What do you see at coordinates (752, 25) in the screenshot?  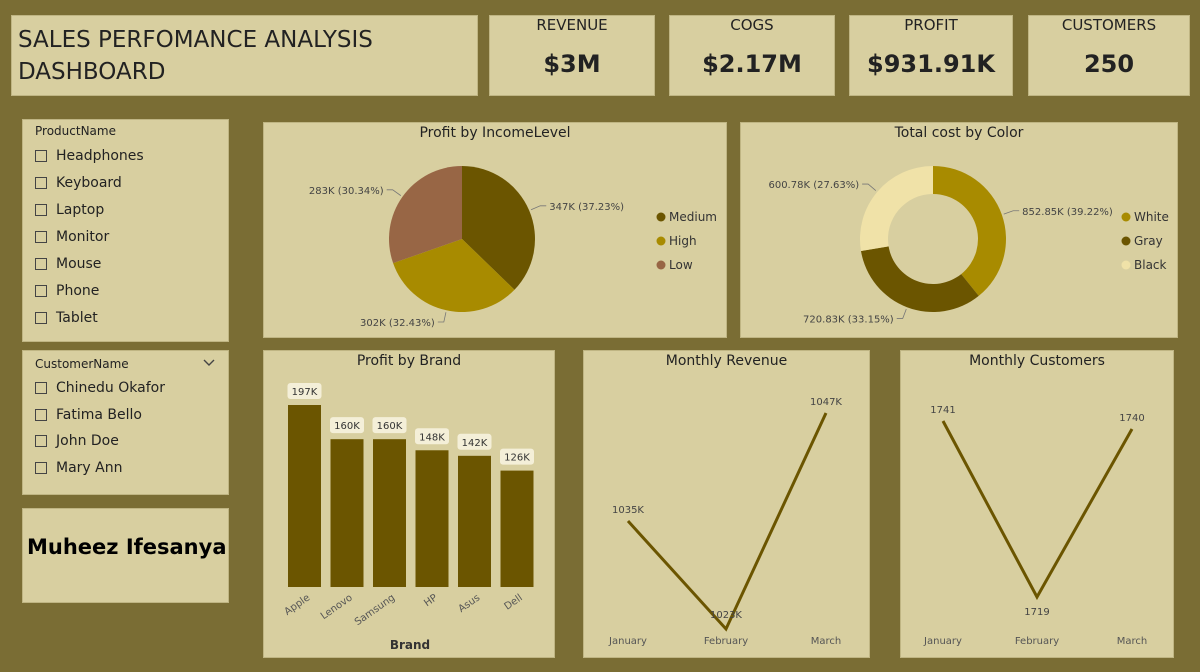 I see `kpi-label: COGS` at bounding box center [752, 25].